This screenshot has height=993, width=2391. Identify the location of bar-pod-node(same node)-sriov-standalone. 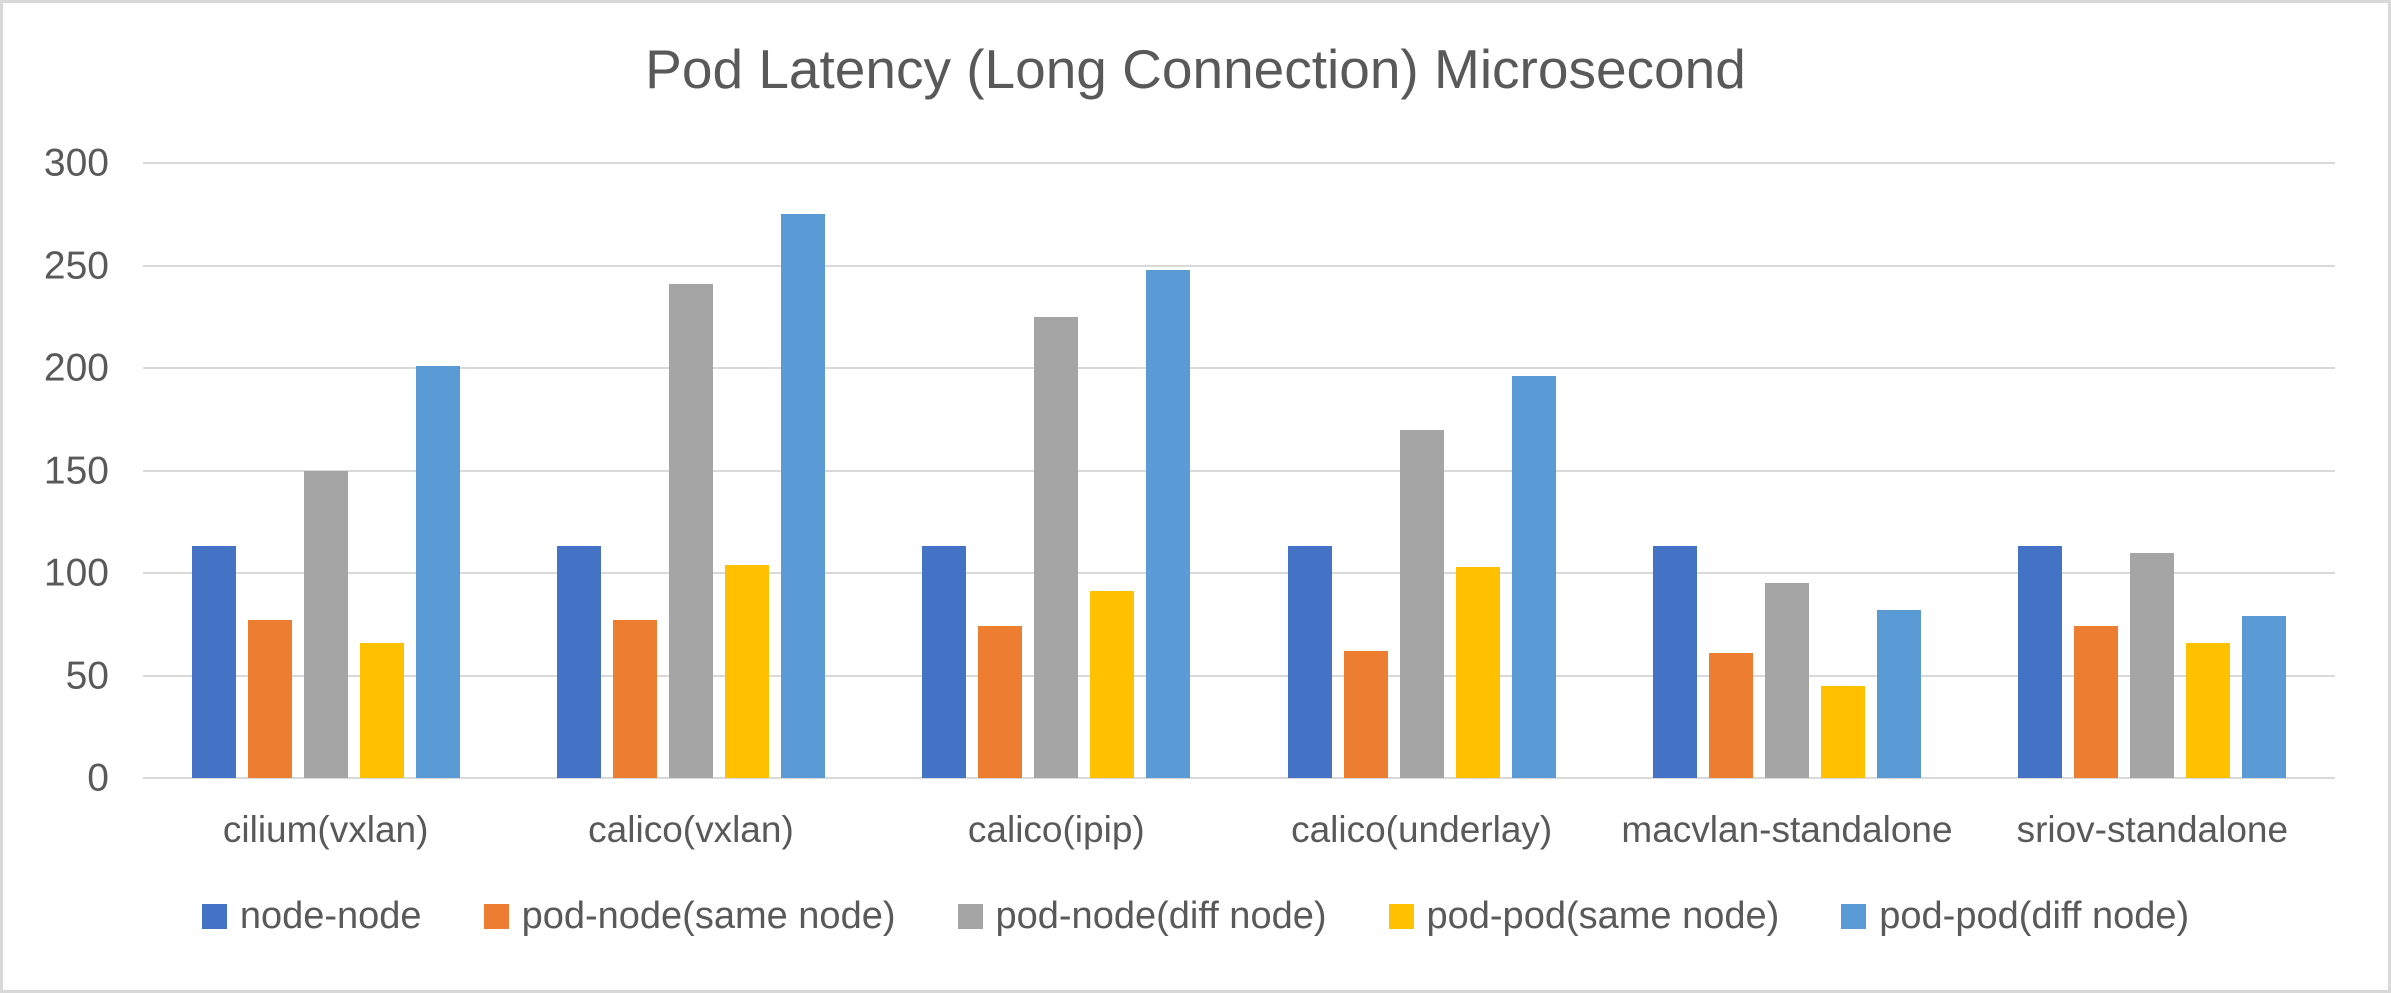
(2096, 702).